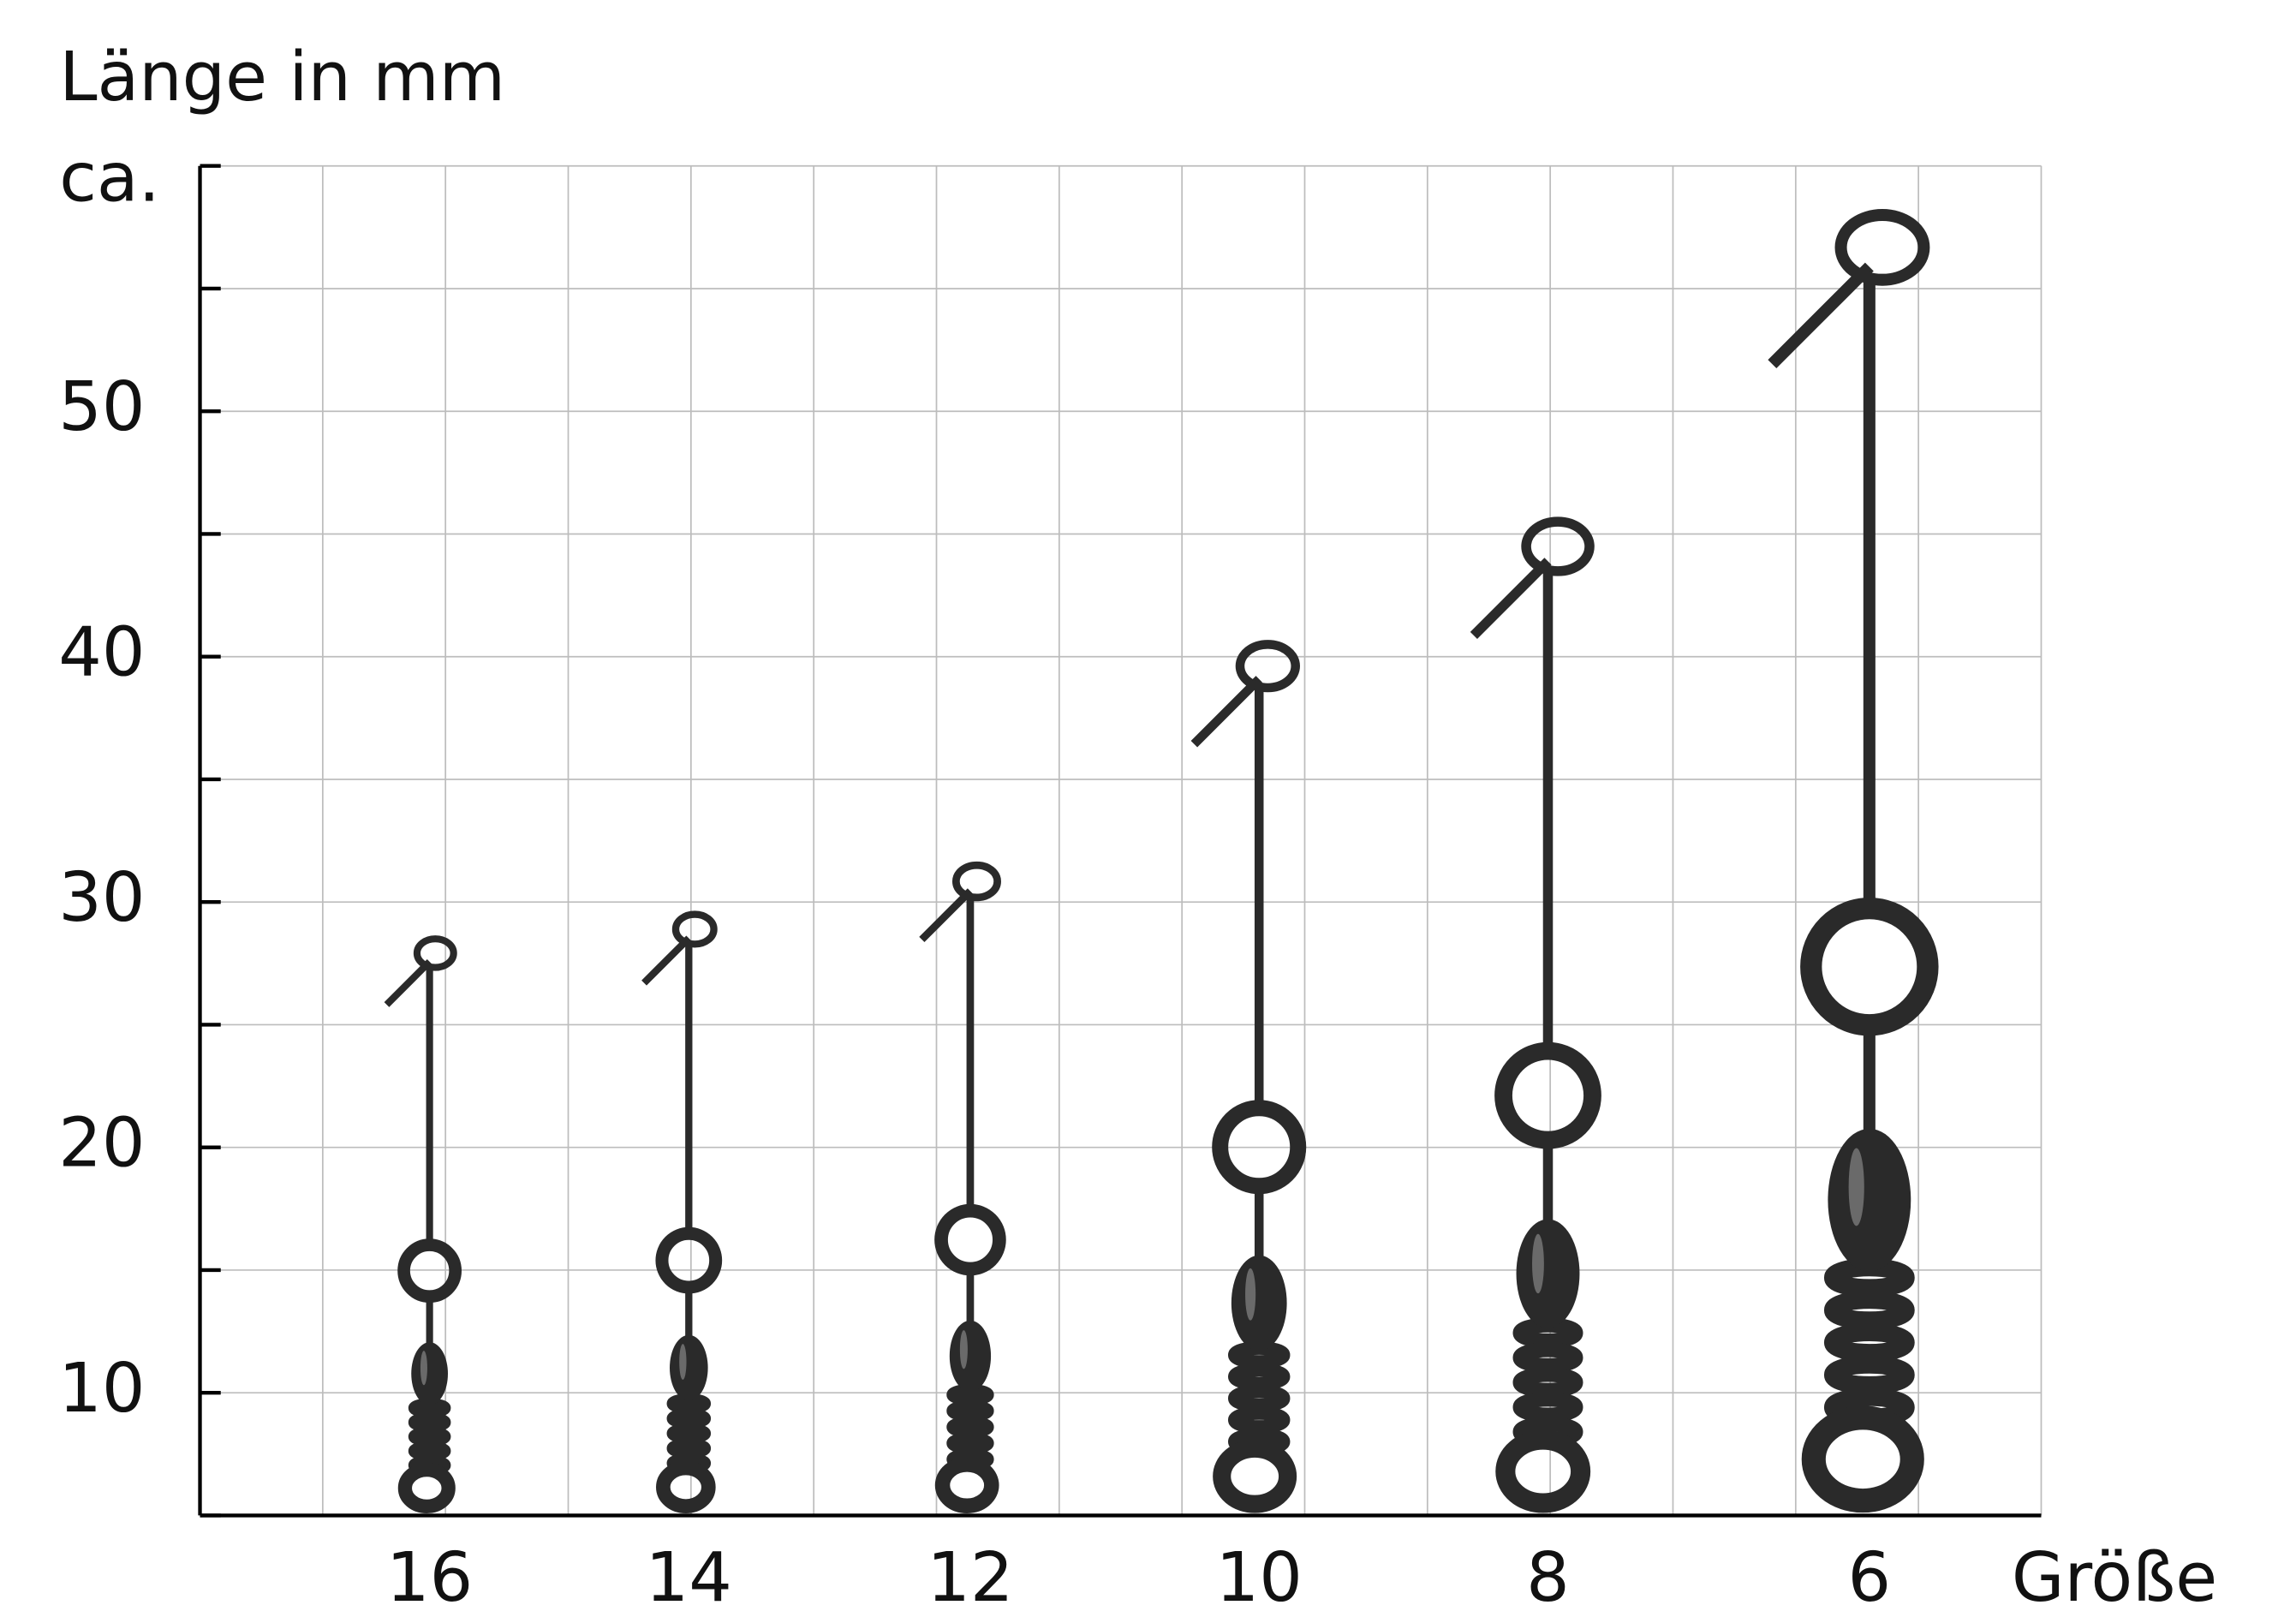 The height and width of the screenshot is (1623, 2296). I want to click on y-axis-label: ca., so click(109, 178).